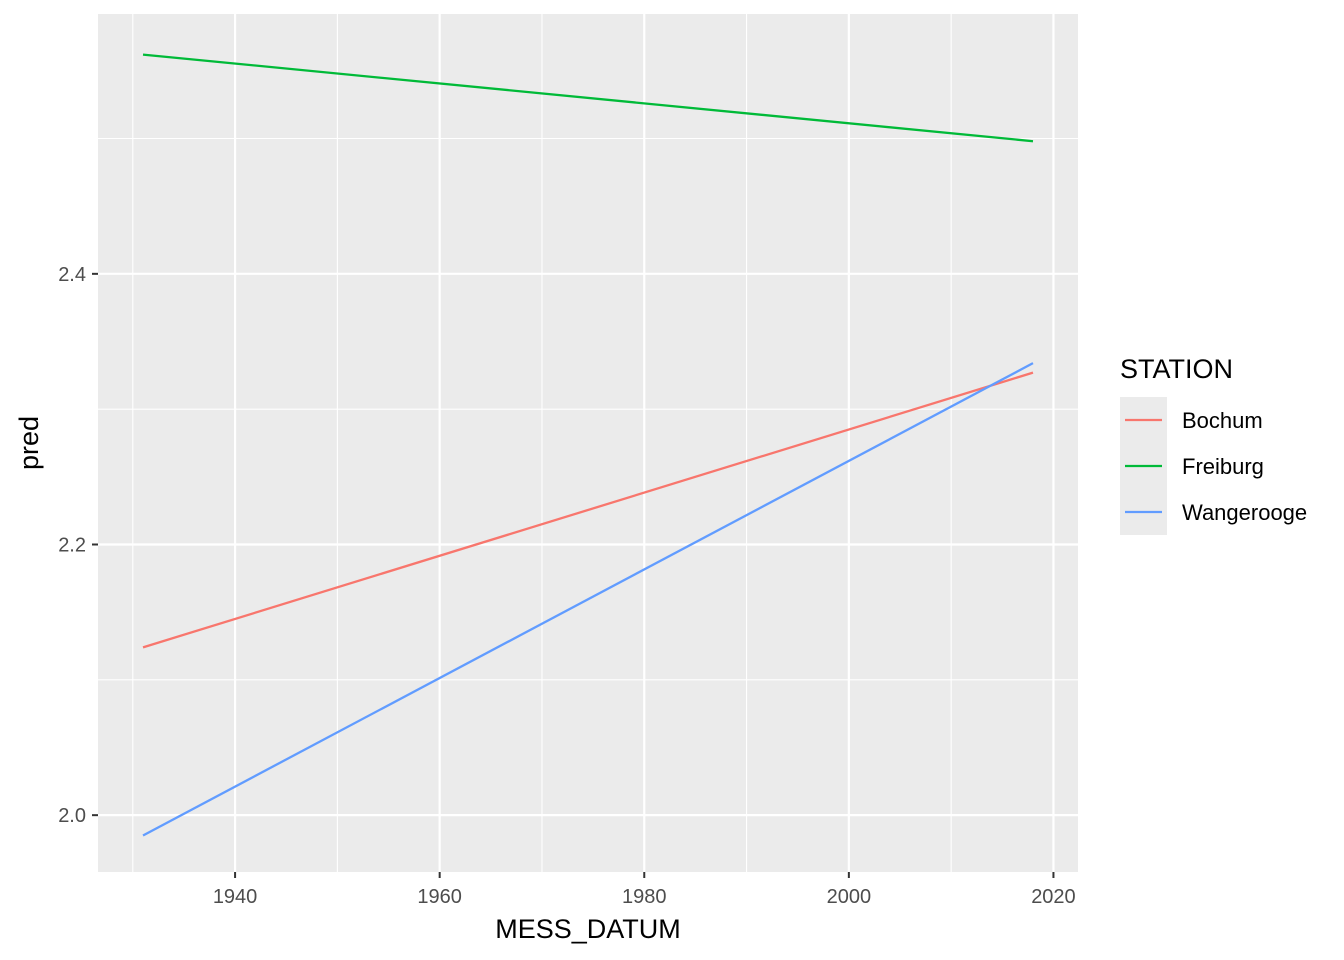  Describe the element at coordinates (644, 897) in the screenshot. I see `x-tick-label: 1980` at that location.